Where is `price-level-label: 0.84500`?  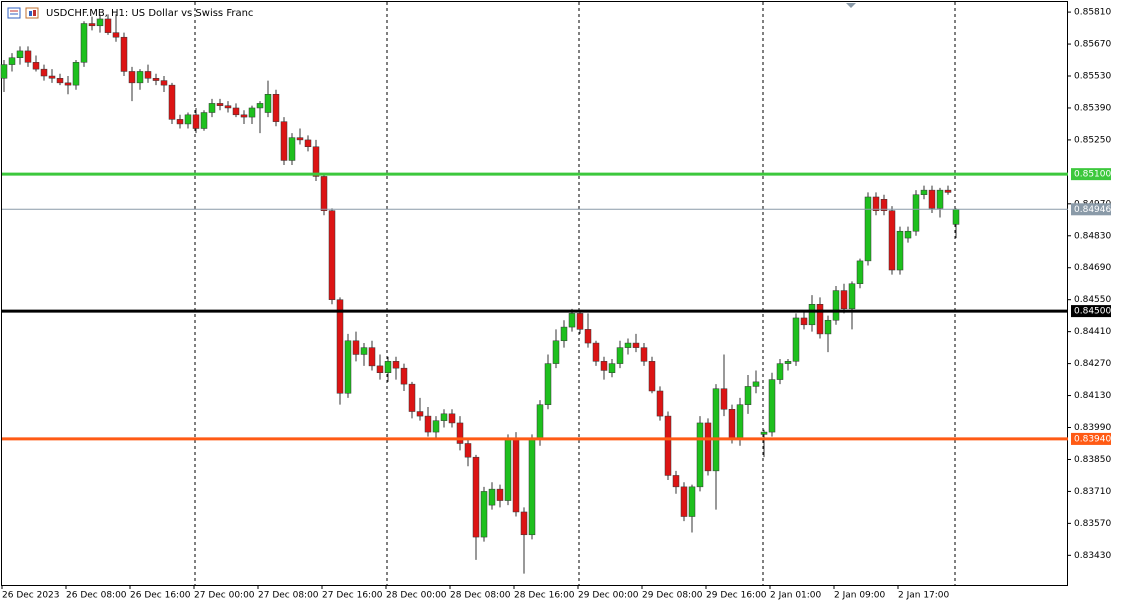
price-level-label: 0.84500 is located at coordinates (1092, 312).